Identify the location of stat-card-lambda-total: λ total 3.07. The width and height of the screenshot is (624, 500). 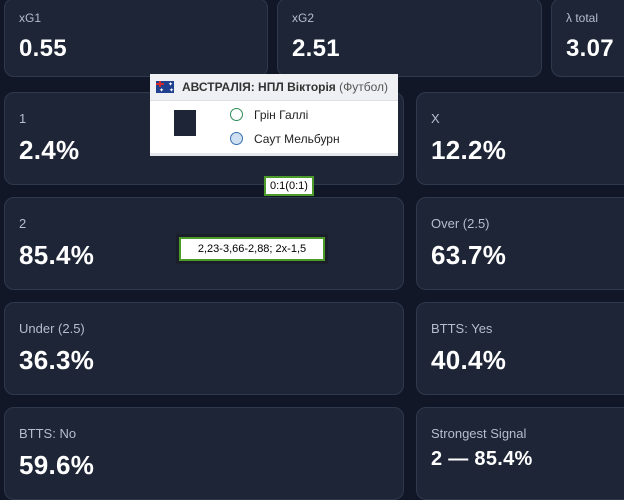
(587, 38).